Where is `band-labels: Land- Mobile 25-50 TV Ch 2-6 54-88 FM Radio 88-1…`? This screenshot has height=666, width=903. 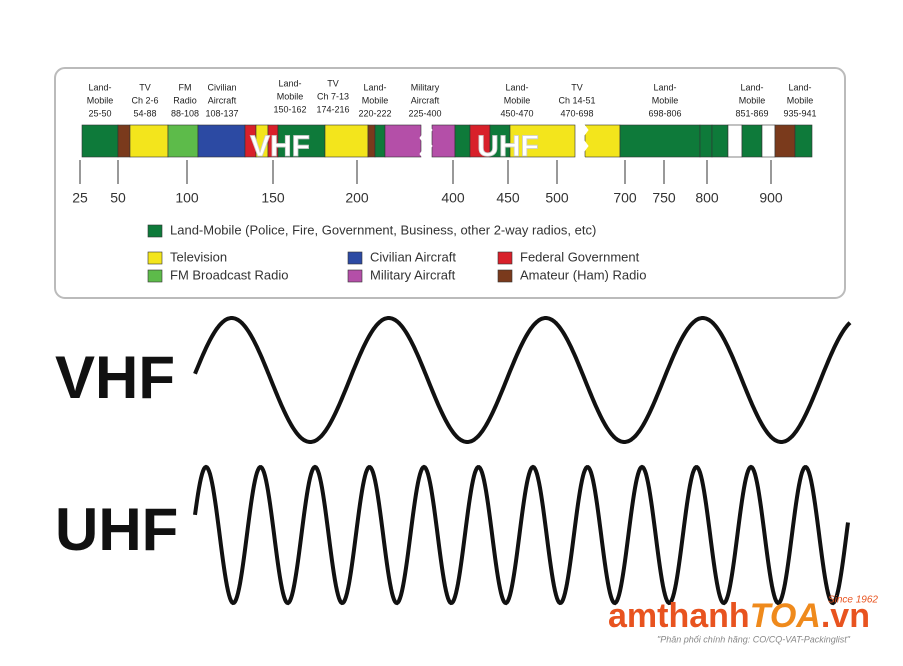 band-labels: Land- Mobile 25-50 TV Ch 2-6 54-88 FM Radio 88-1… is located at coordinates (452, 98).